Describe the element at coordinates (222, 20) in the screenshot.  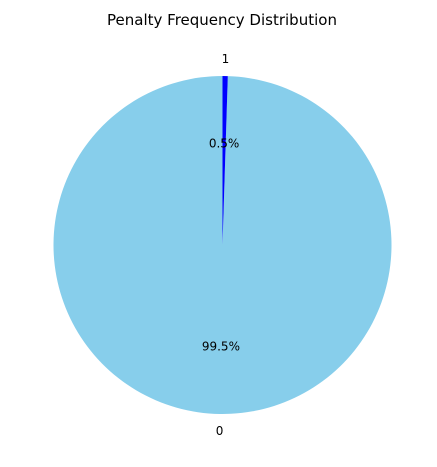
I see `chart-title: Penalty Frequency Distribution` at that location.